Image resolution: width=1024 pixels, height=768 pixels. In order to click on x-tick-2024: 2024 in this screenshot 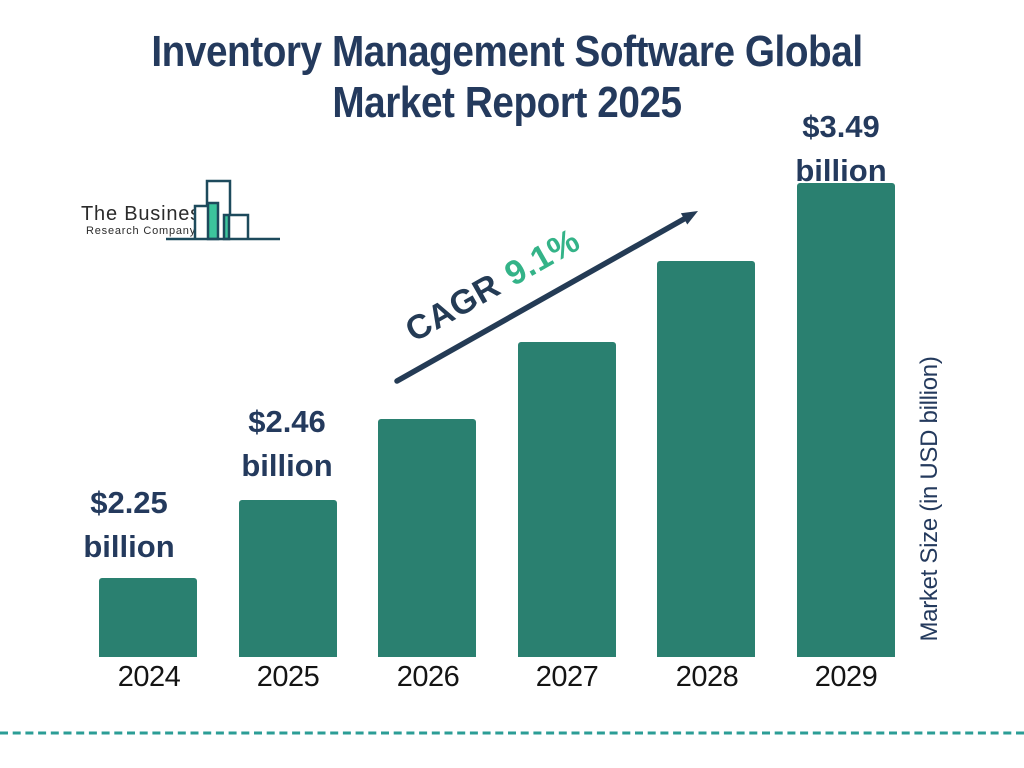, I will do `click(149, 677)`.